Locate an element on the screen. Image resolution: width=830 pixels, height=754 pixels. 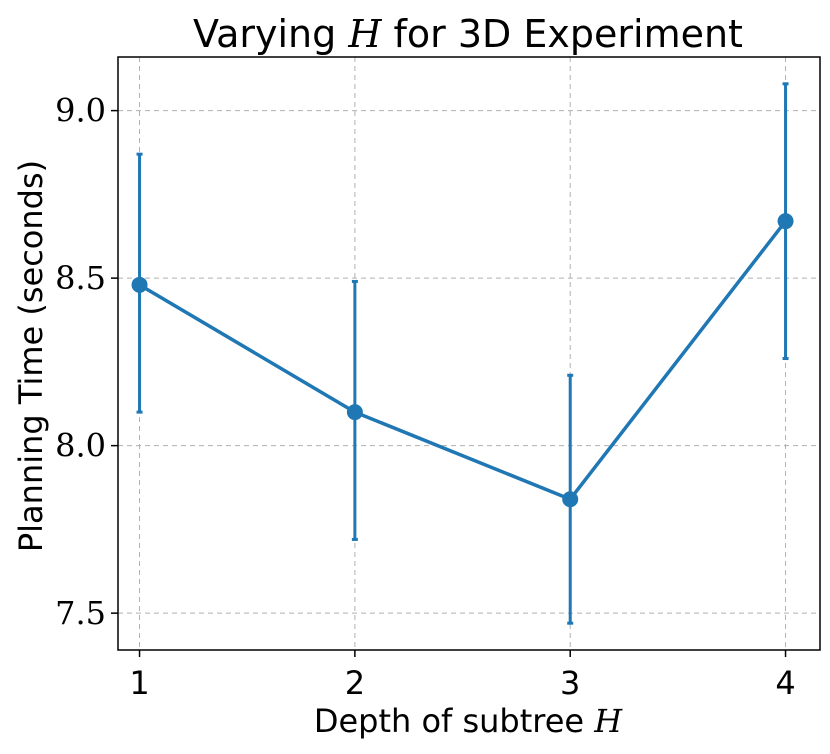
x-axis-label: Depth of subtree H is located at coordinates (468, 721).